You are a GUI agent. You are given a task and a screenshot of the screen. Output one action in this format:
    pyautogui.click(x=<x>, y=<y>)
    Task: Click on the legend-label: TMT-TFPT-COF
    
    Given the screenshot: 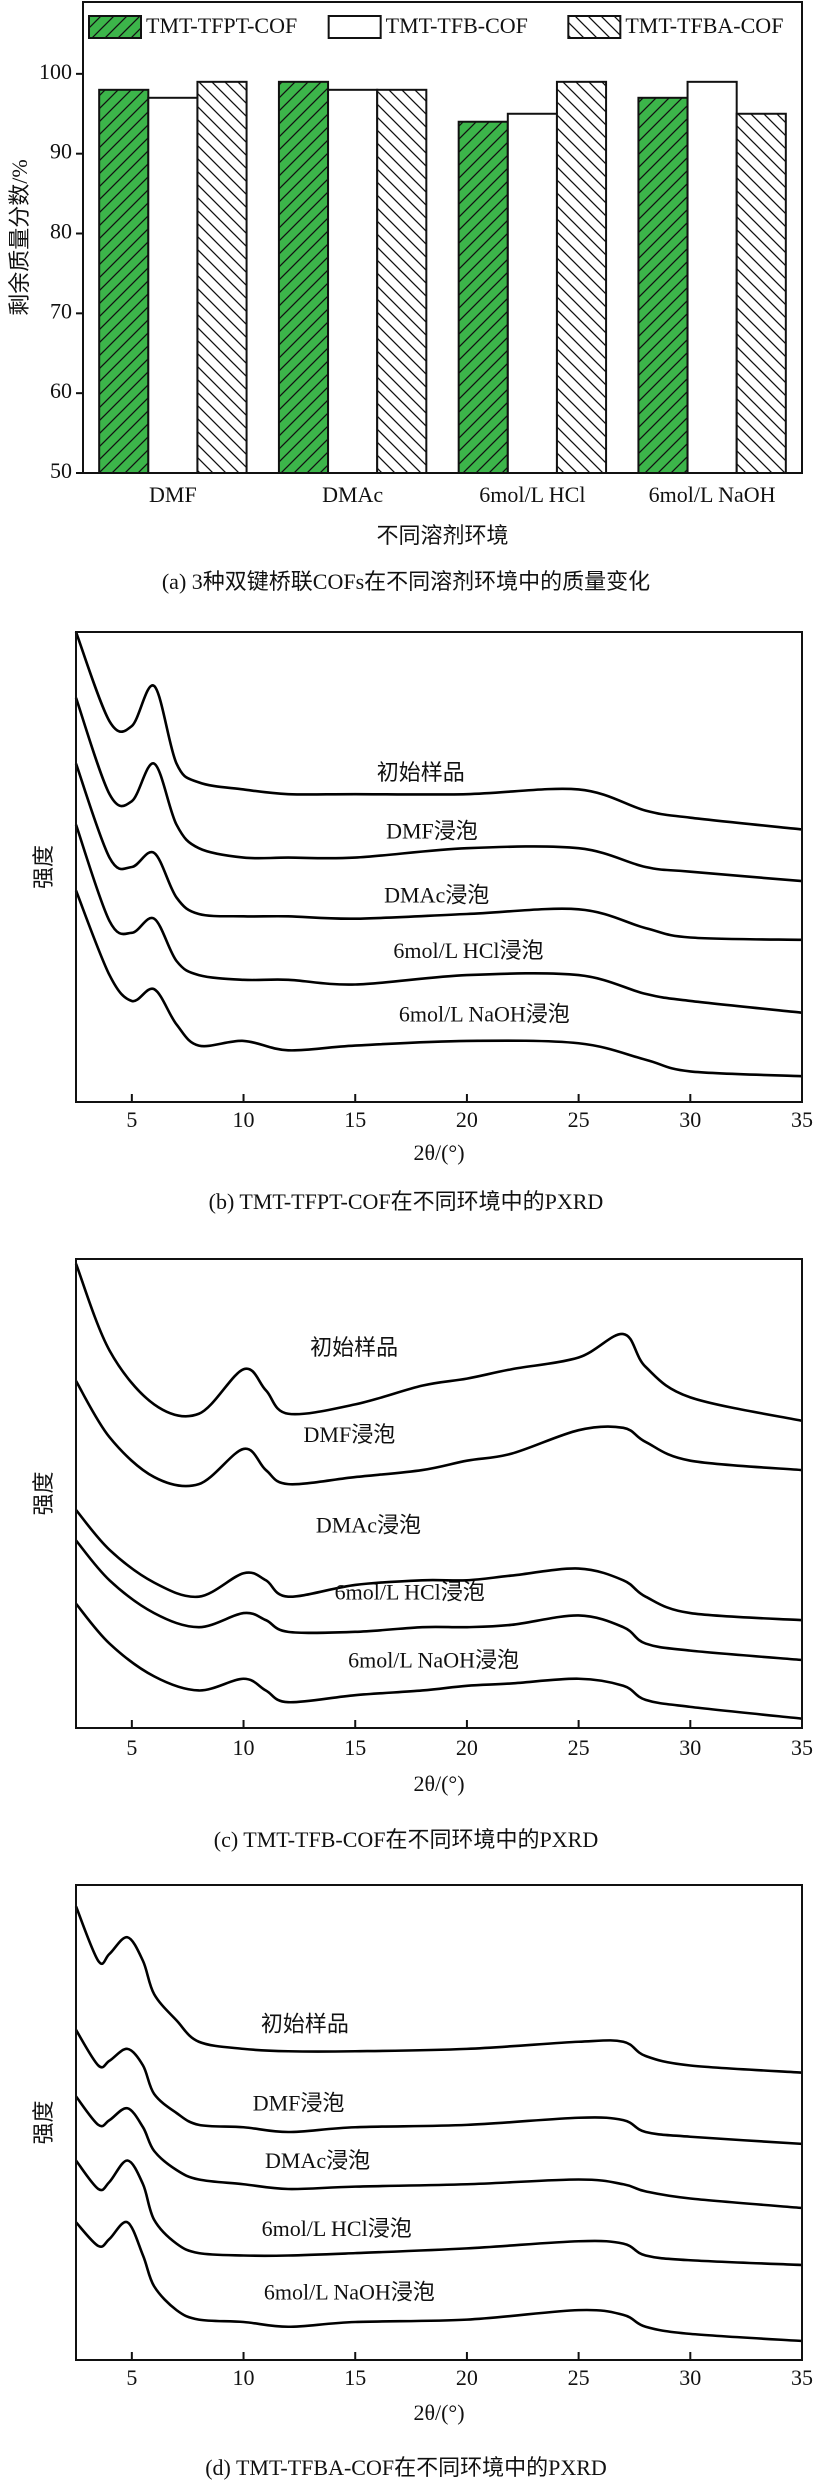 What is the action you would take?
    pyautogui.click(x=221, y=25)
    